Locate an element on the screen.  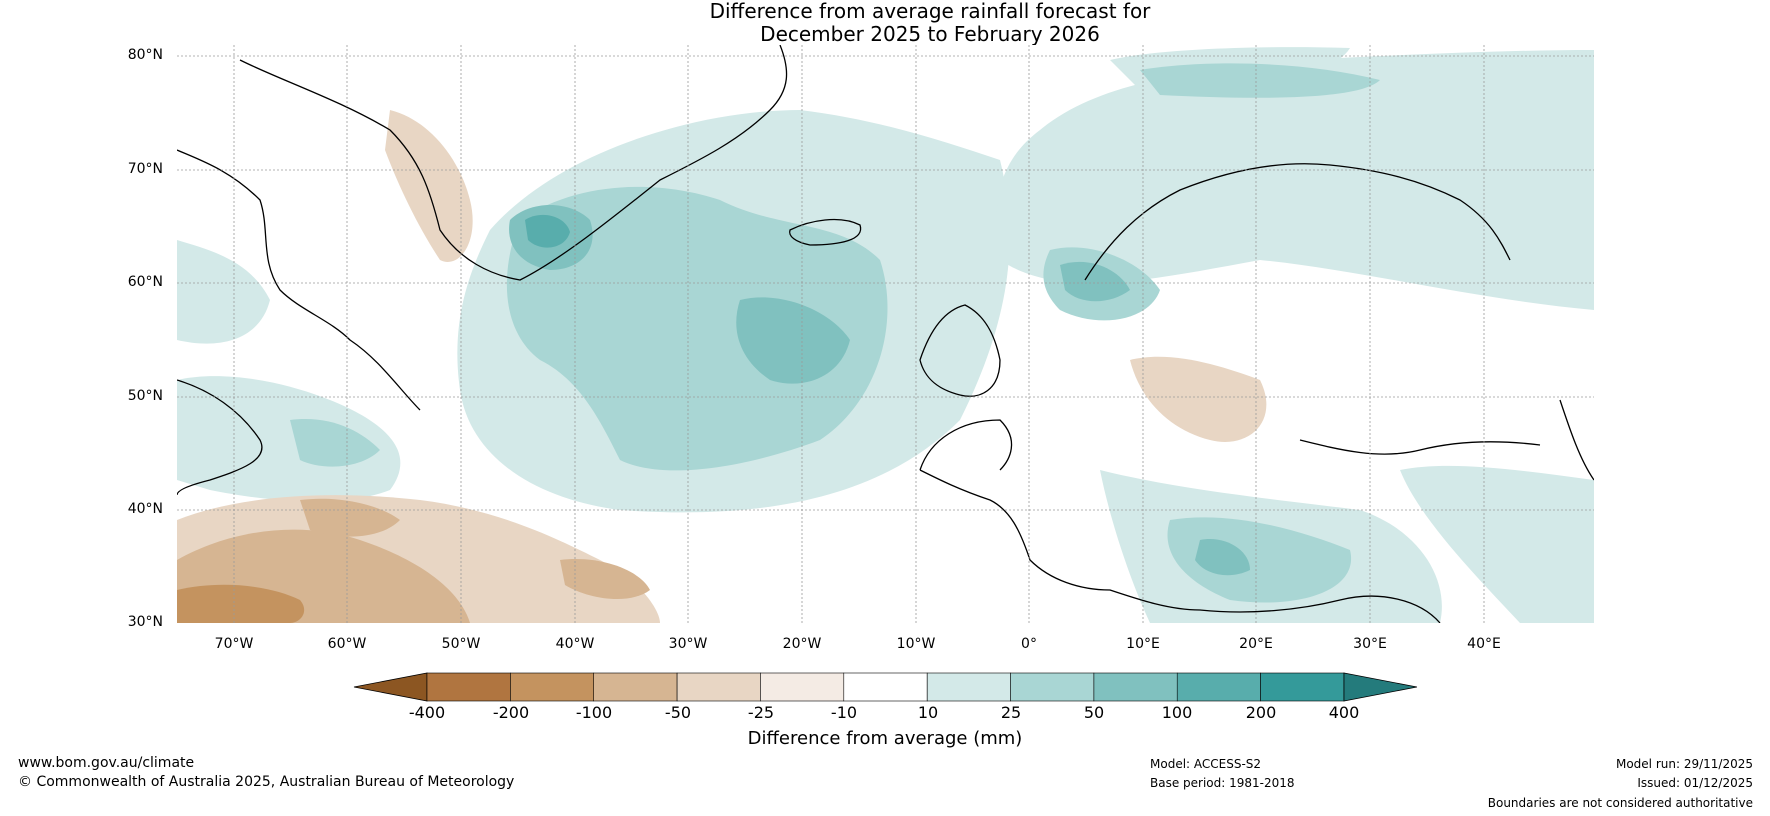
colorbar-tick-minus-10: -10 is located at coordinates (844, 712).